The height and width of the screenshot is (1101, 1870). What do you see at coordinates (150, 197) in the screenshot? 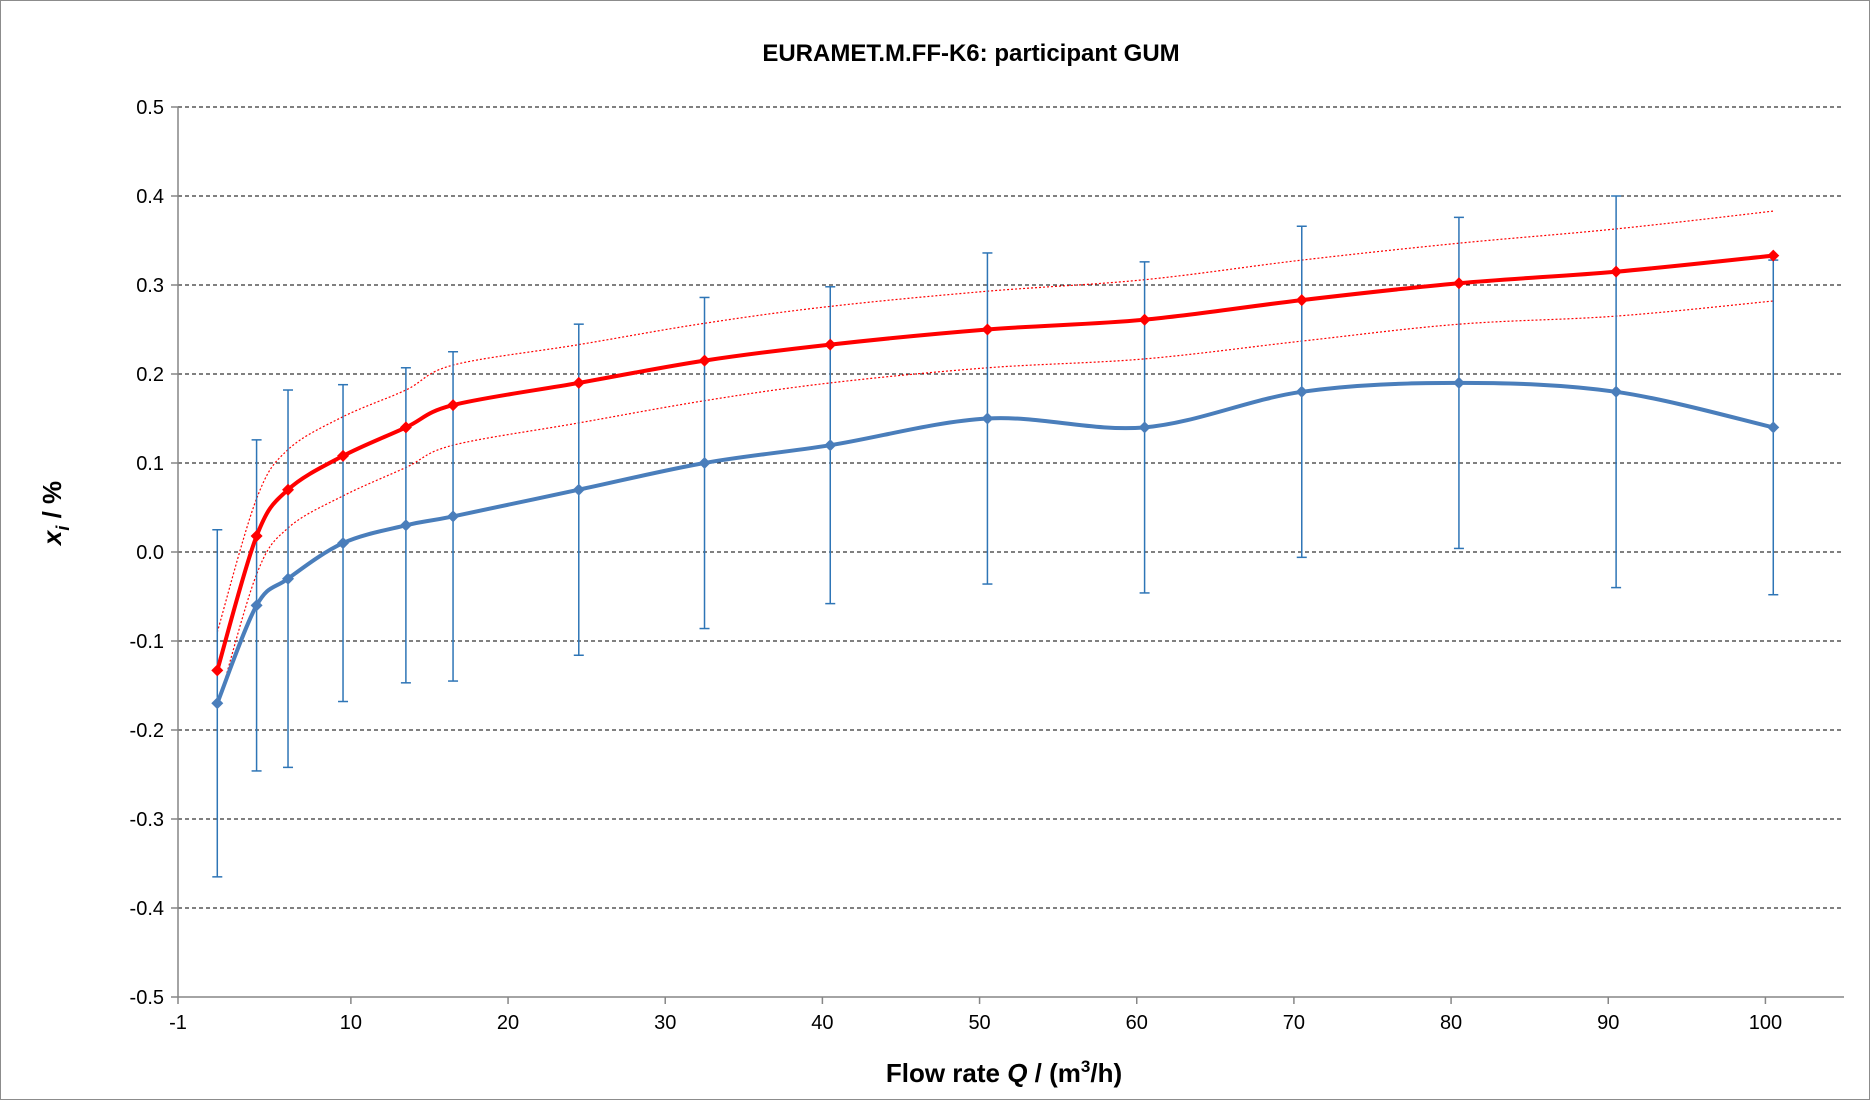
I see `y-tick-label: 0.4` at bounding box center [150, 197].